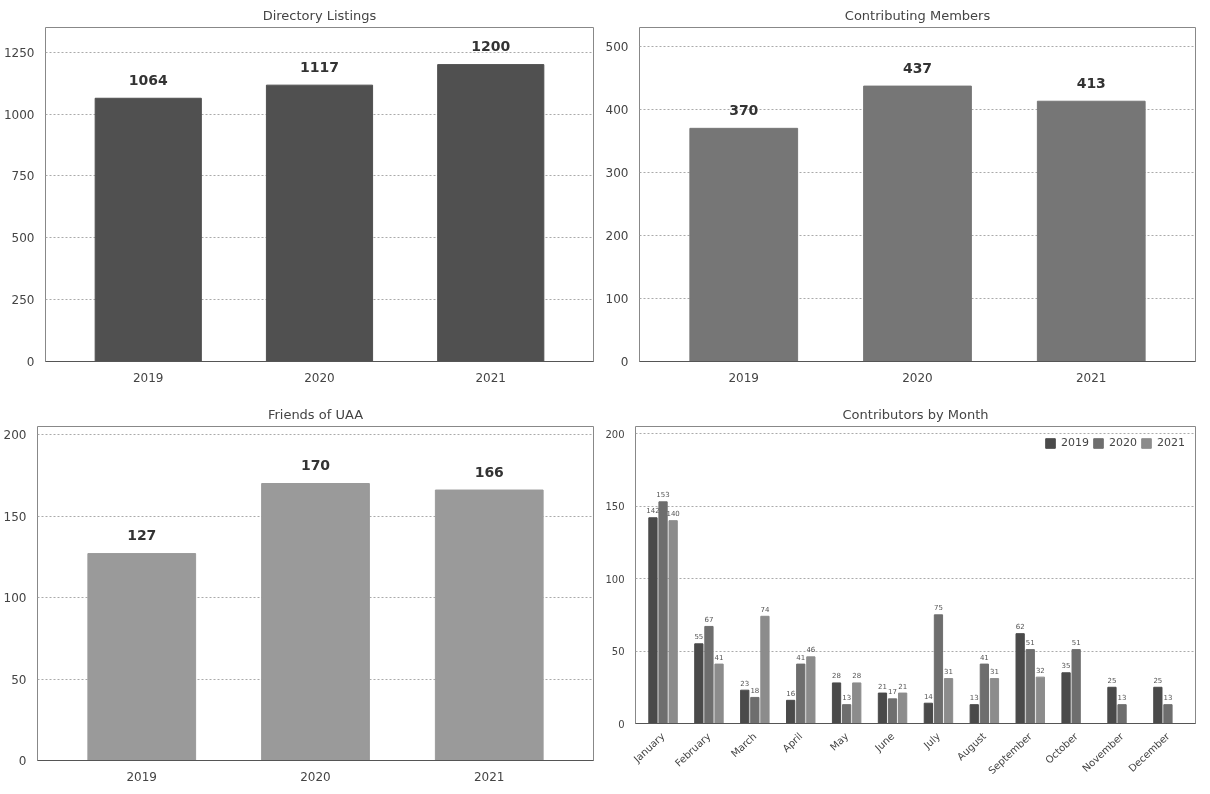 The height and width of the screenshot is (794, 1210). I want to click on chart-title: Friends of UAA, so click(315, 414).